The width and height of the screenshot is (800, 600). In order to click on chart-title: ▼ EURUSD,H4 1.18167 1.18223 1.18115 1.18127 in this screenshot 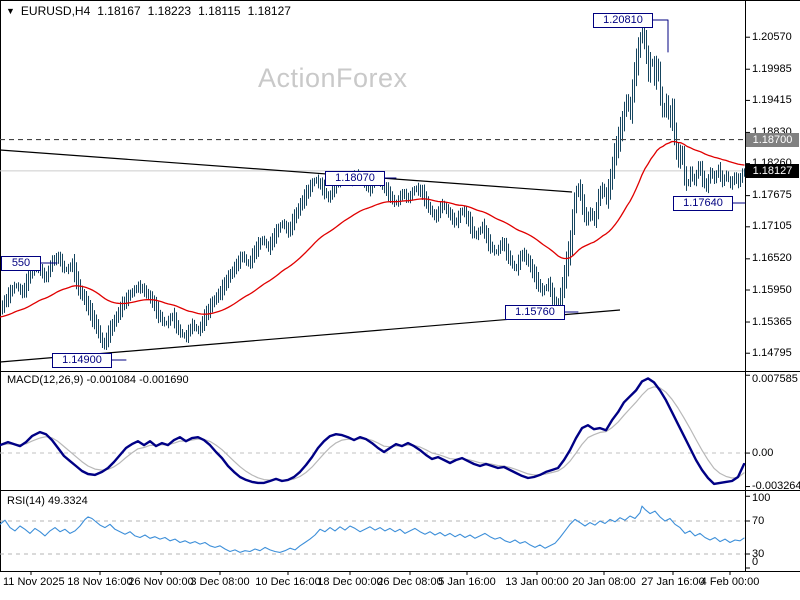, I will do `click(148, 11)`.